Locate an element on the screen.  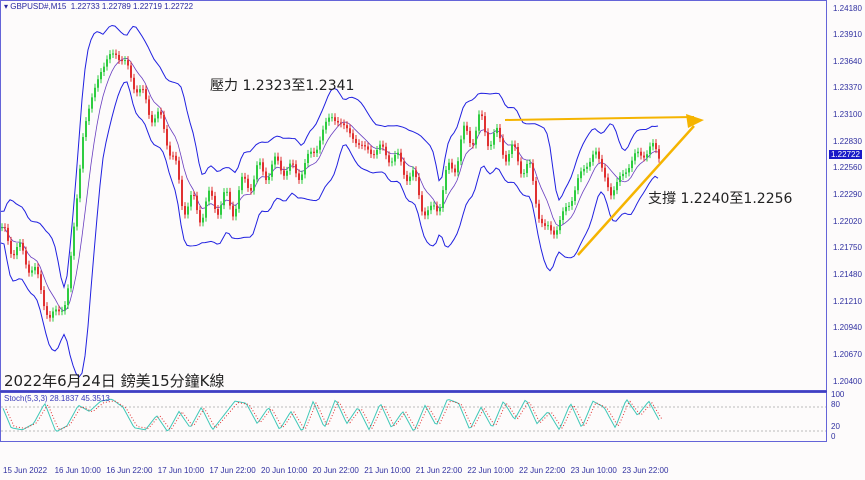
time-tick-label: 16 Jun 10:00 is located at coordinates (77, 470).